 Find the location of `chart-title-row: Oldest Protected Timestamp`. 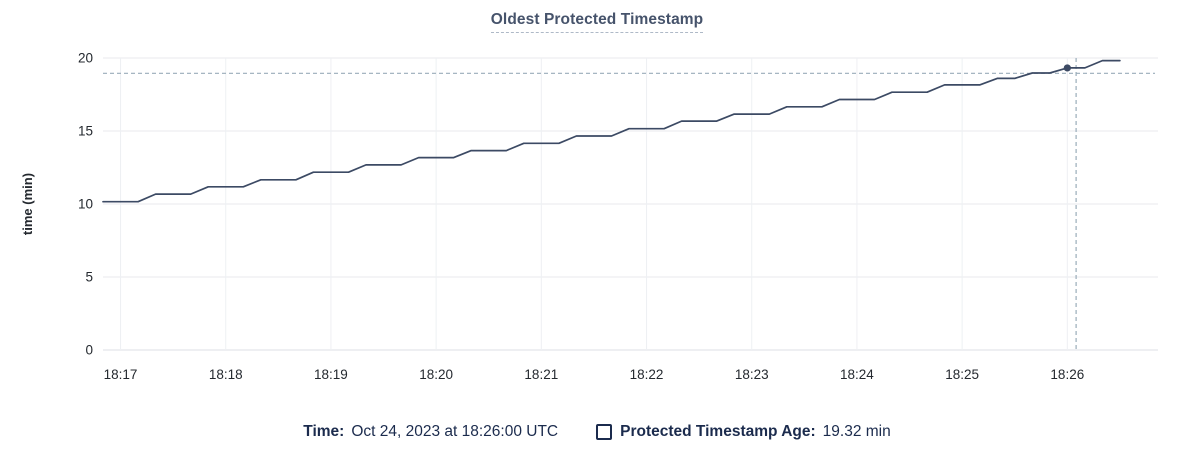

chart-title-row: Oldest Protected Timestamp is located at coordinates (597, 22).